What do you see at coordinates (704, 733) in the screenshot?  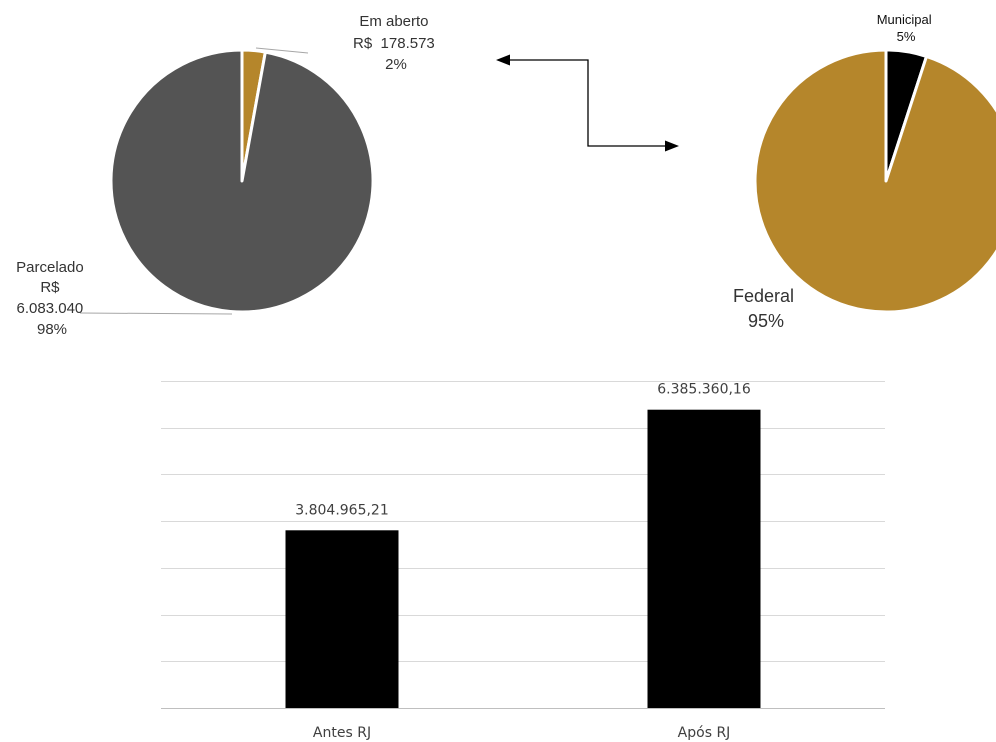 I see `category-label-apos-rj: Após RJ` at bounding box center [704, 733].